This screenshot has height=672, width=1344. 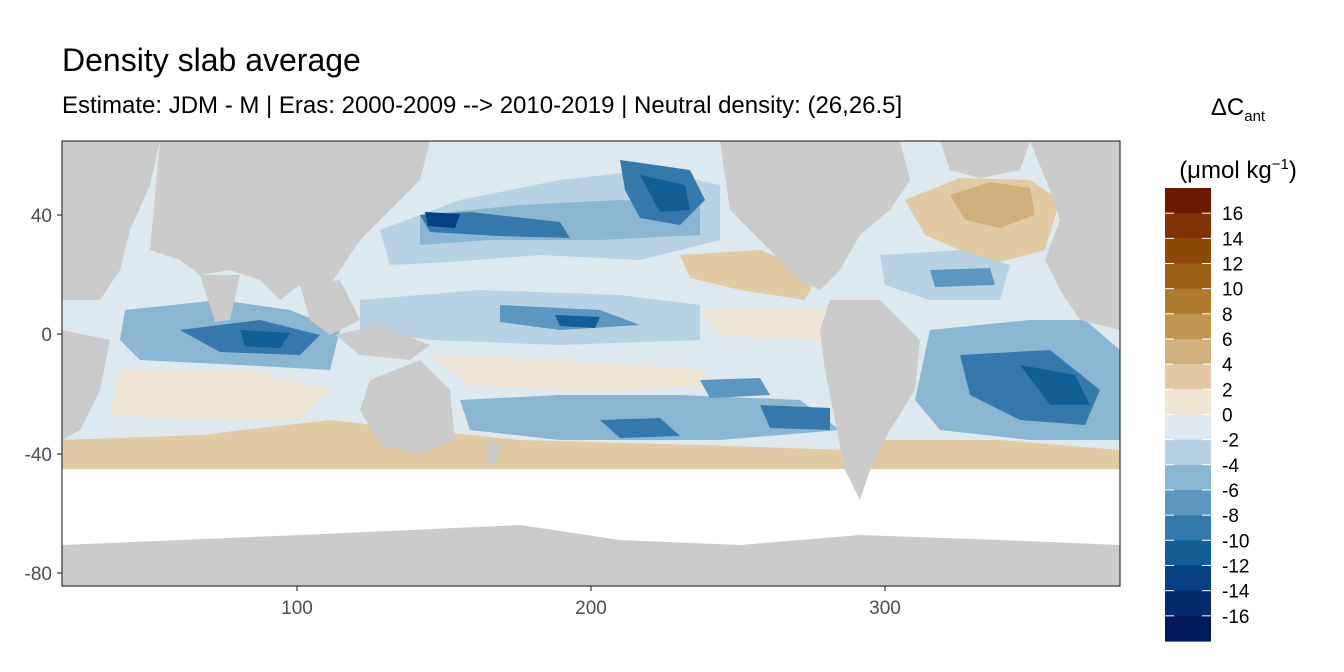 I want to click on y-tick-label-0: 0, so click(x=46, y=335).